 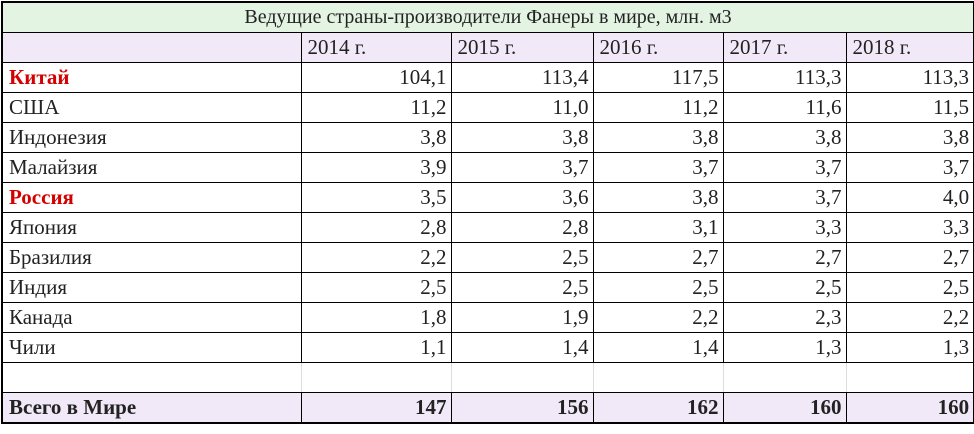 What do you see at coordinates (376, 47) in the screenshot?
I see `column-header: 2014 г.` at bounding box center [376, 47].